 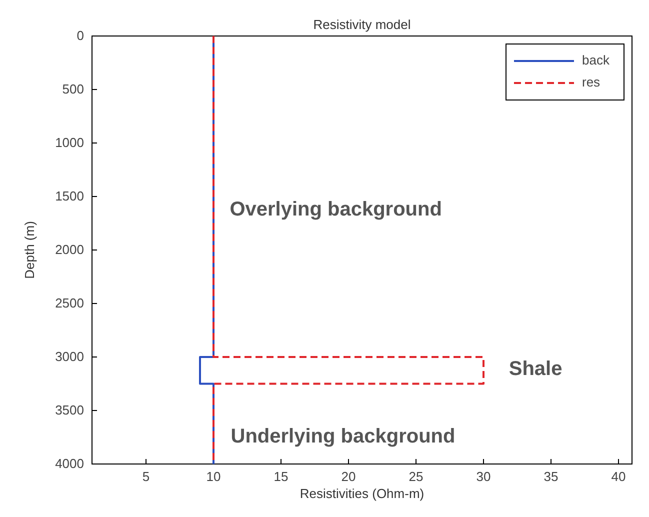 What do you see at coordinates (343, 436) in the screenshot?
I see `annotation: Underlying background` at bounding box center [343, 436].